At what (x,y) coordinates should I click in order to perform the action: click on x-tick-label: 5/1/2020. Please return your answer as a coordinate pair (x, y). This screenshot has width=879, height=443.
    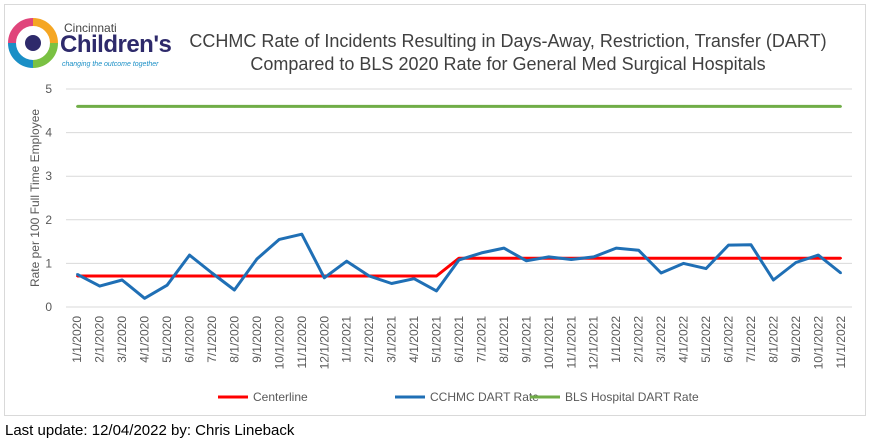
    Looking at the image, I should click on (167, 339).